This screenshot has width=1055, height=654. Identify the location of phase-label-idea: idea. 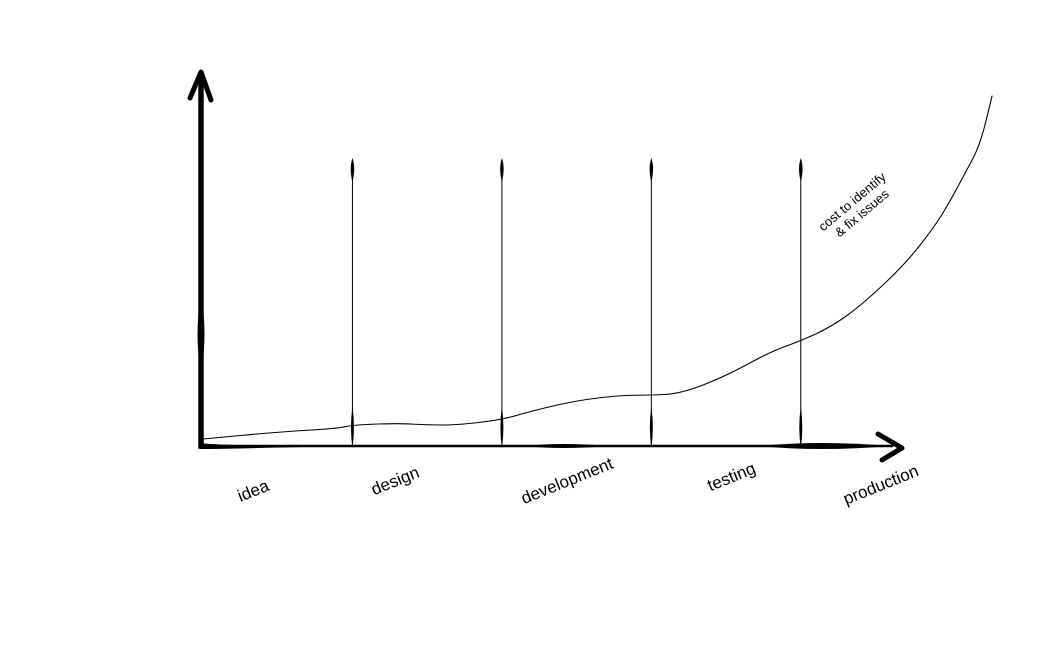
(253, 491).